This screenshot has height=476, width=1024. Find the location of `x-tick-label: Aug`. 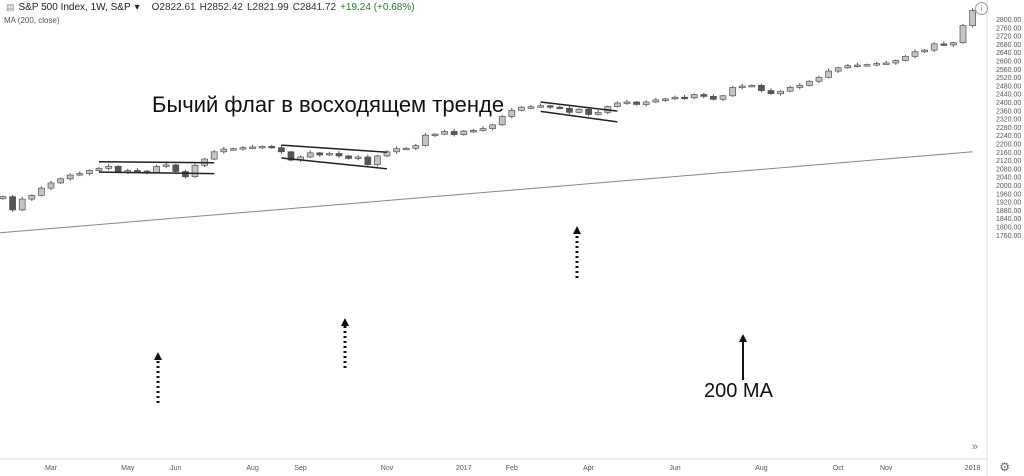

x-tick-label: Aug is located at coordinates (761, 468).